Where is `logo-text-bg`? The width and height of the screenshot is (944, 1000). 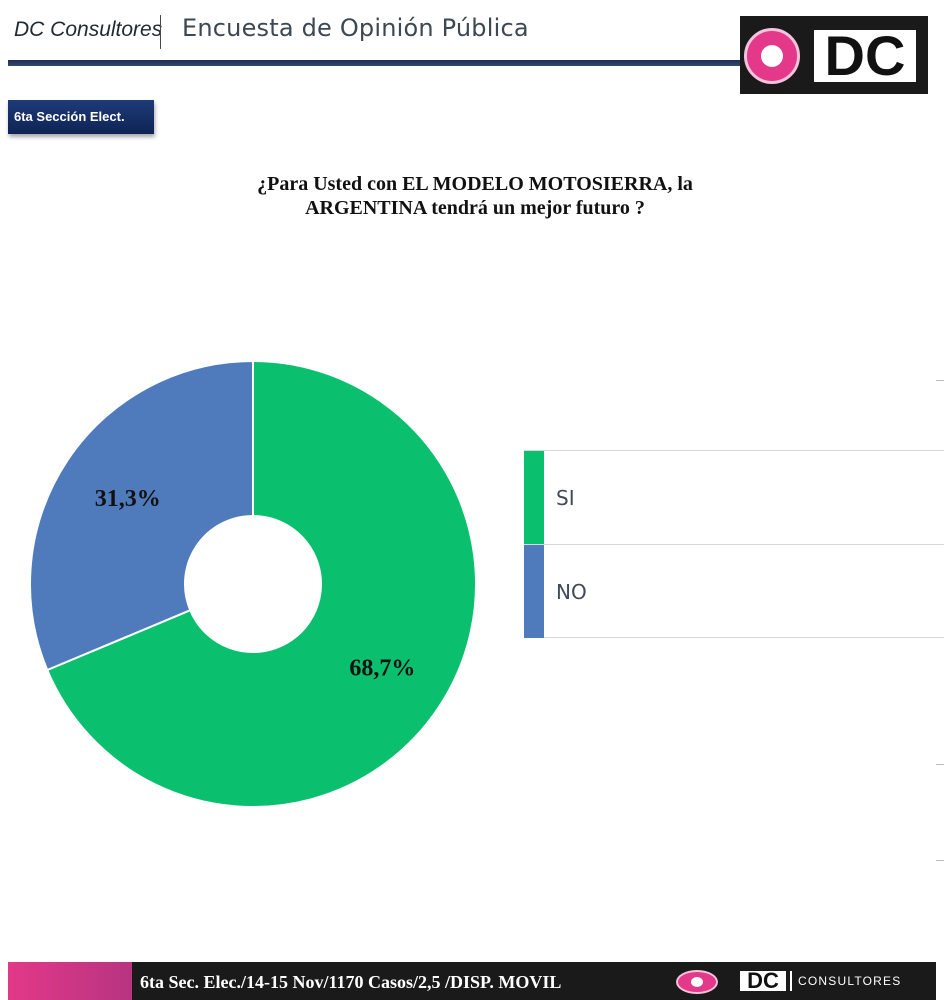 logo-text-bg is located at coordinates (865, 56).